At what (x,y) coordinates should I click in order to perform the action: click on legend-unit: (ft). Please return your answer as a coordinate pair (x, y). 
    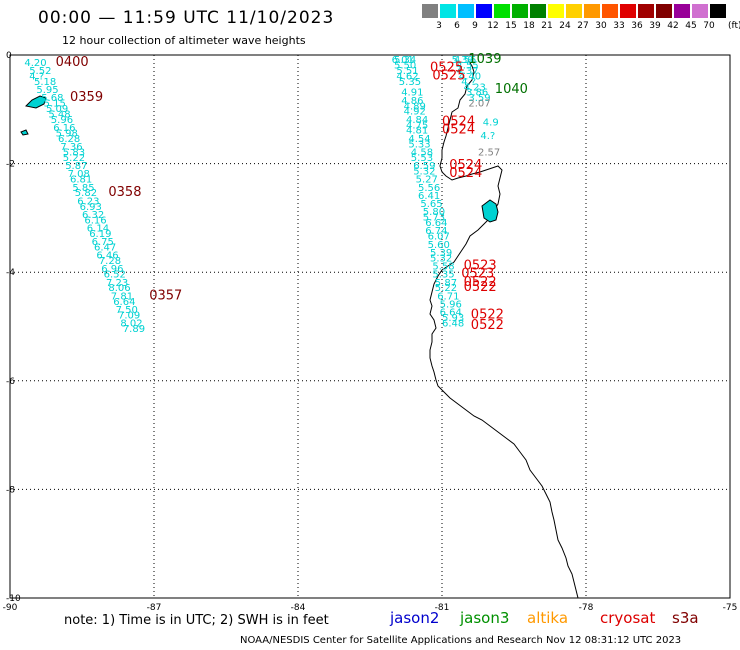
    Looking at the image, I should click on (734, 26).